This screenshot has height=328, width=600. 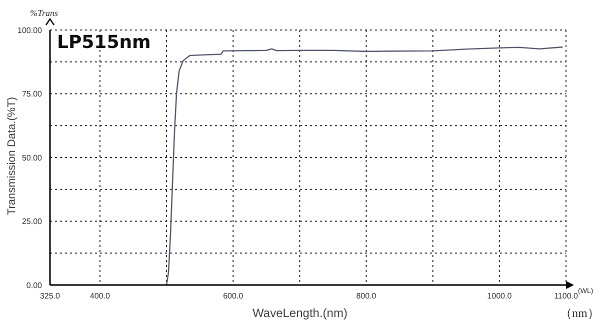 I want to click on x-tick-label: 1100.0, so click(x=566, y=296).